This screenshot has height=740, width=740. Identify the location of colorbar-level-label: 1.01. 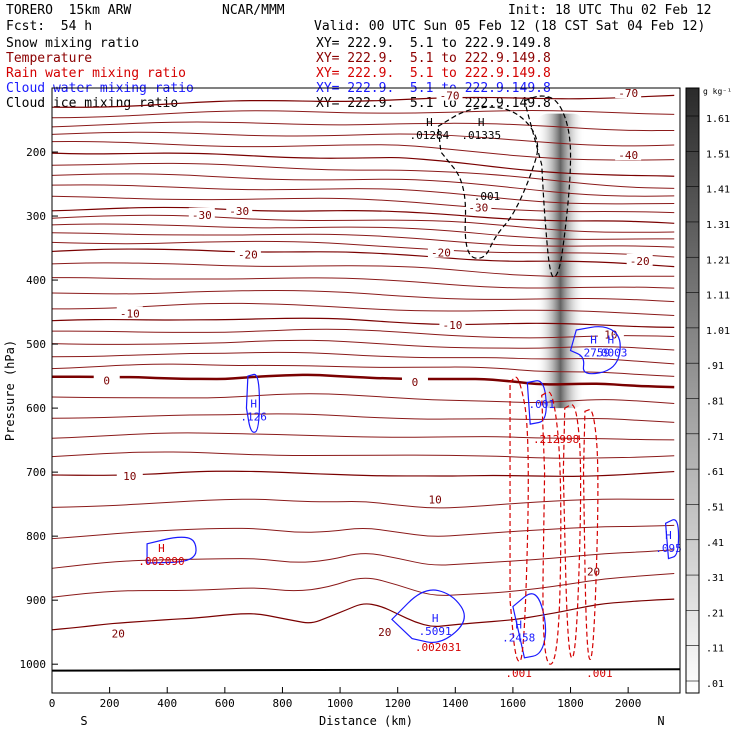
(718, 331).